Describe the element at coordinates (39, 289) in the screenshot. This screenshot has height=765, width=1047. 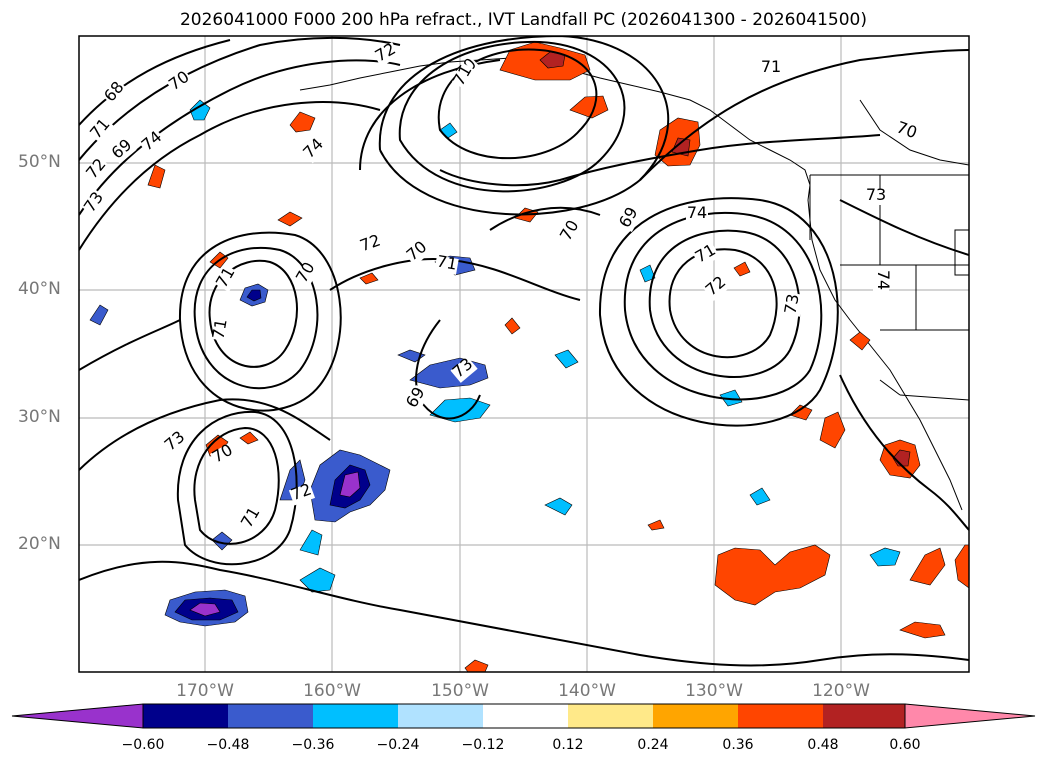
I see `lat-label-40n: 40°N` at that location.